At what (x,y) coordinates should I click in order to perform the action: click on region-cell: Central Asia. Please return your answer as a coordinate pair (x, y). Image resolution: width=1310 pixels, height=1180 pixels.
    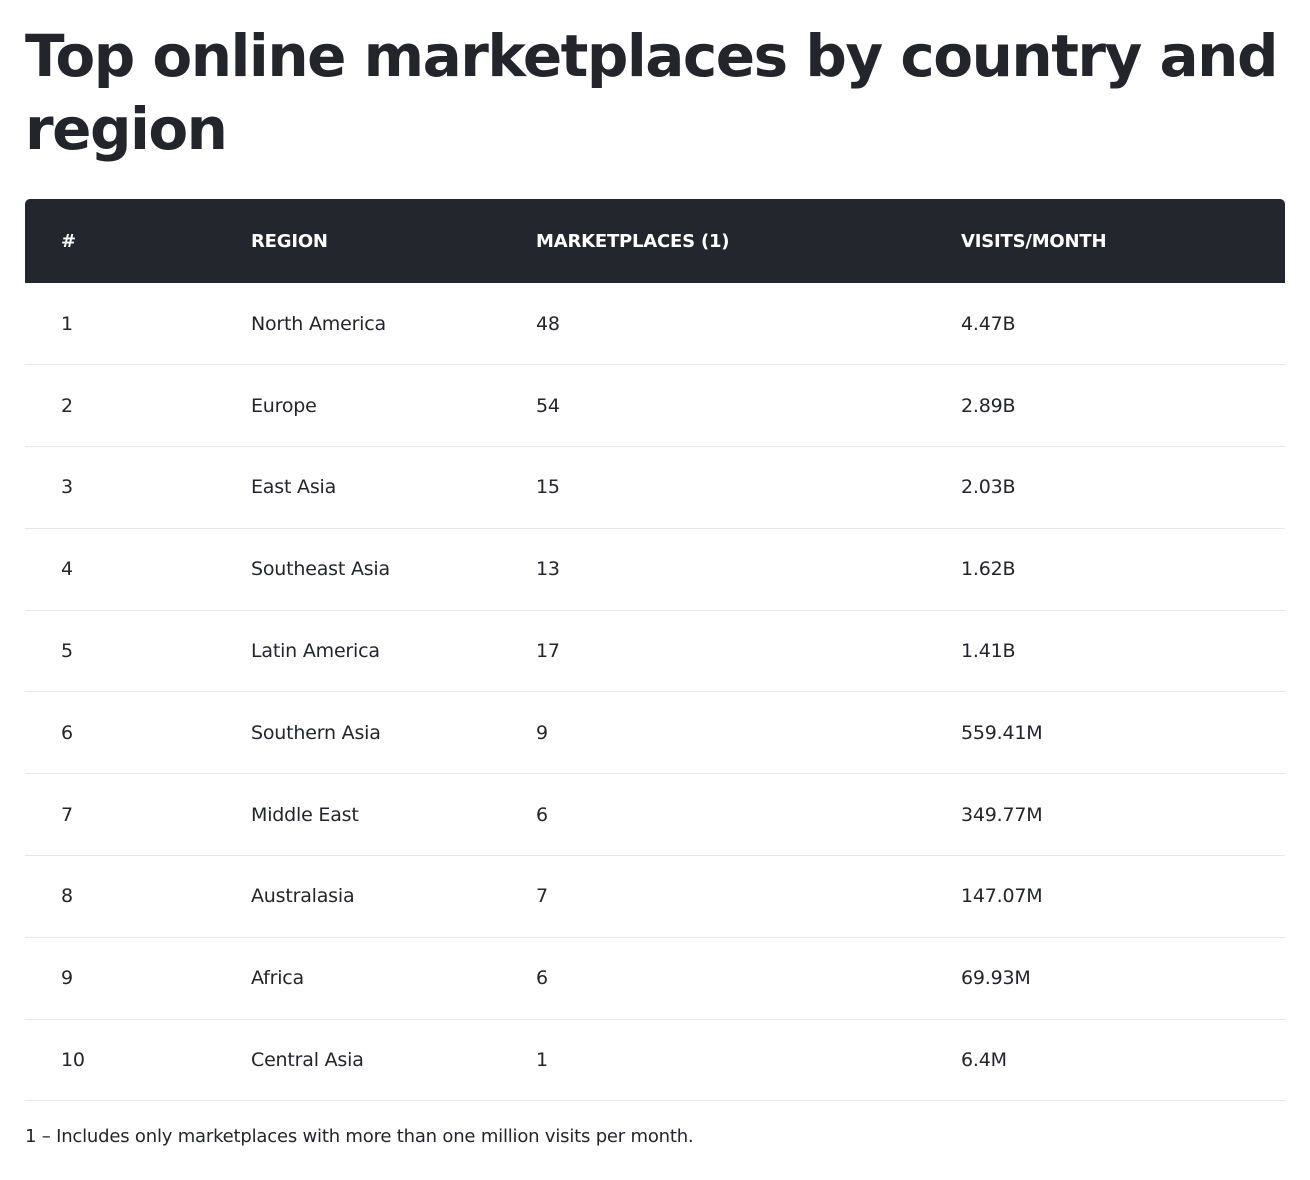
    Looking at the image, I should click on (307, 1060).